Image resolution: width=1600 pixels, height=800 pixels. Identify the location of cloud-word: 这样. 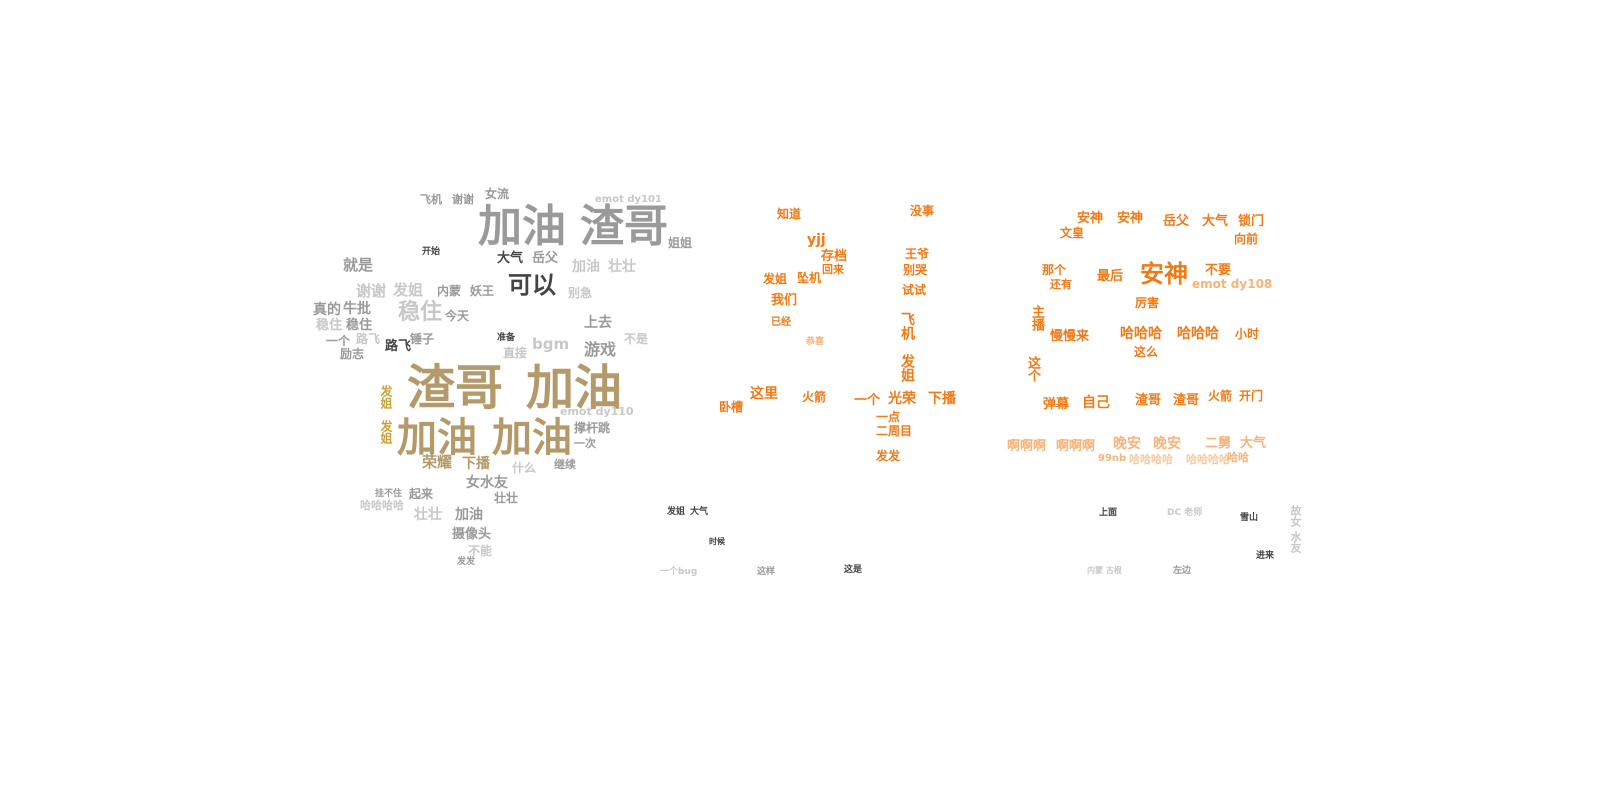
(766, 572).